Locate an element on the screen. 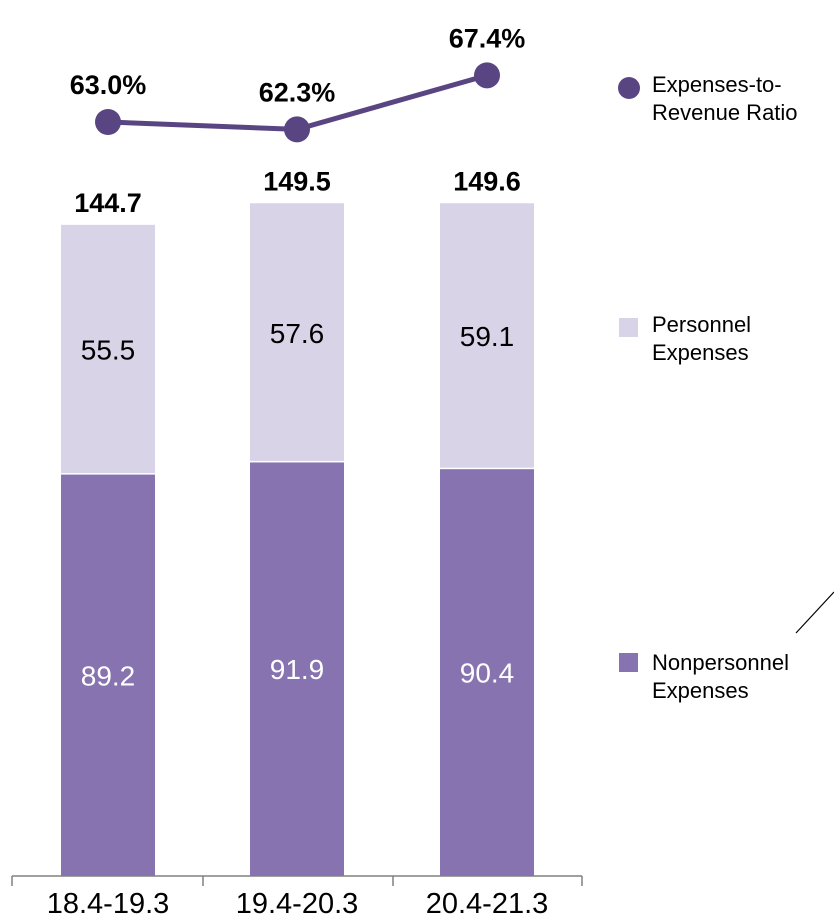 This screenshot has height=919, width=834. label-total-1: 149.5 is located at coordinates (297, 181).